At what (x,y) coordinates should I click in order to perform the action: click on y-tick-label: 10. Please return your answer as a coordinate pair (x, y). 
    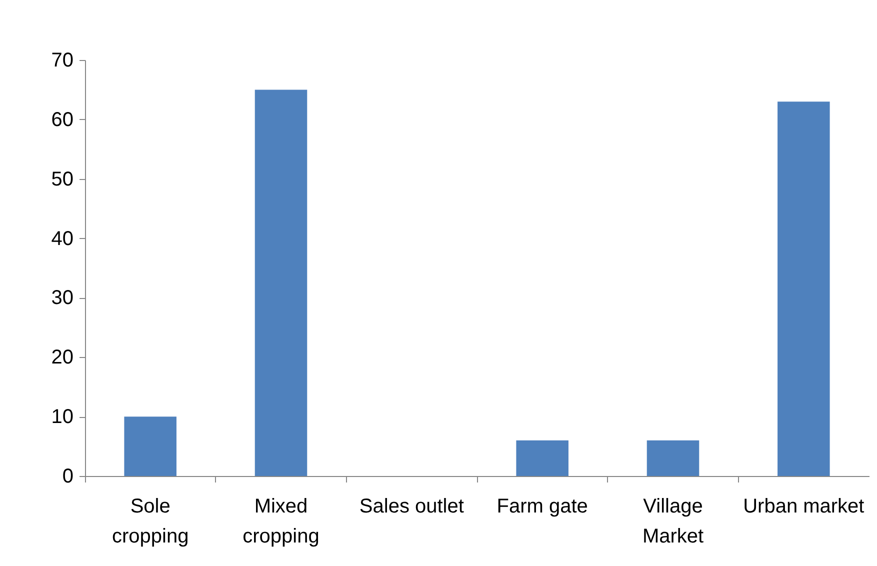
    Looking at the image, I should click on (62, 417).